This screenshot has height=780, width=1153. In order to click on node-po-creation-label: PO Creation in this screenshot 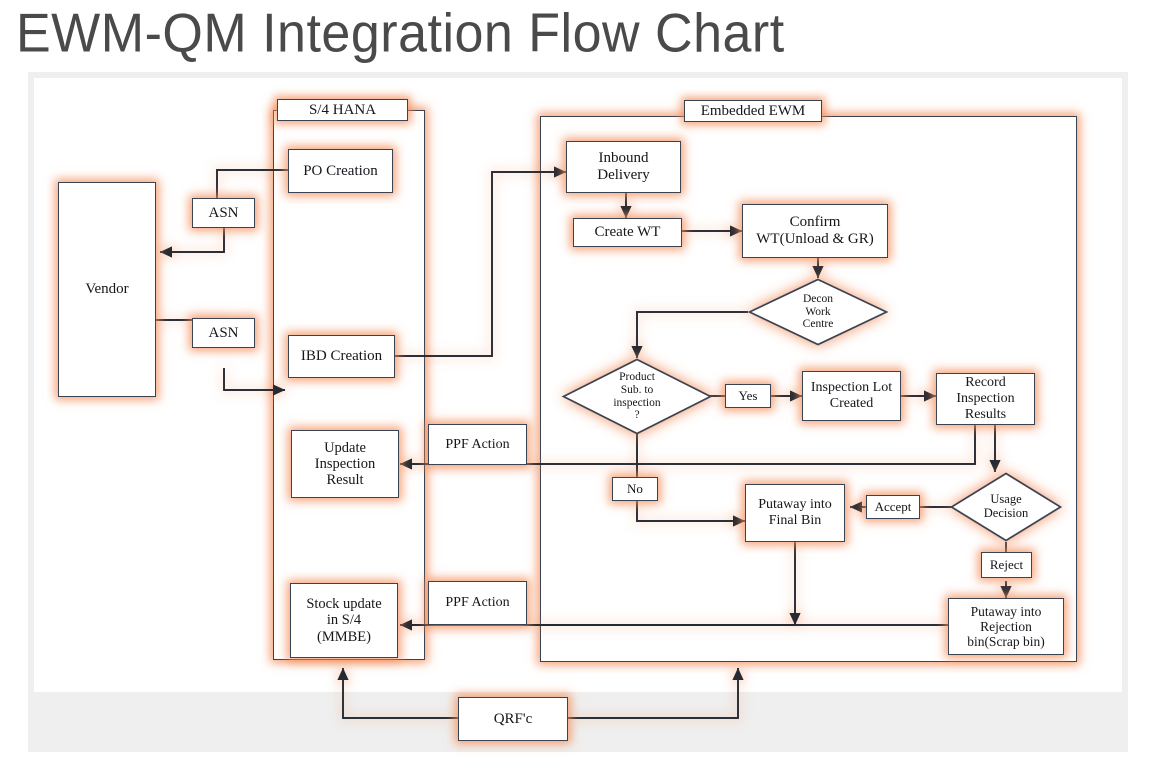, I will do `click(340, 170)`.